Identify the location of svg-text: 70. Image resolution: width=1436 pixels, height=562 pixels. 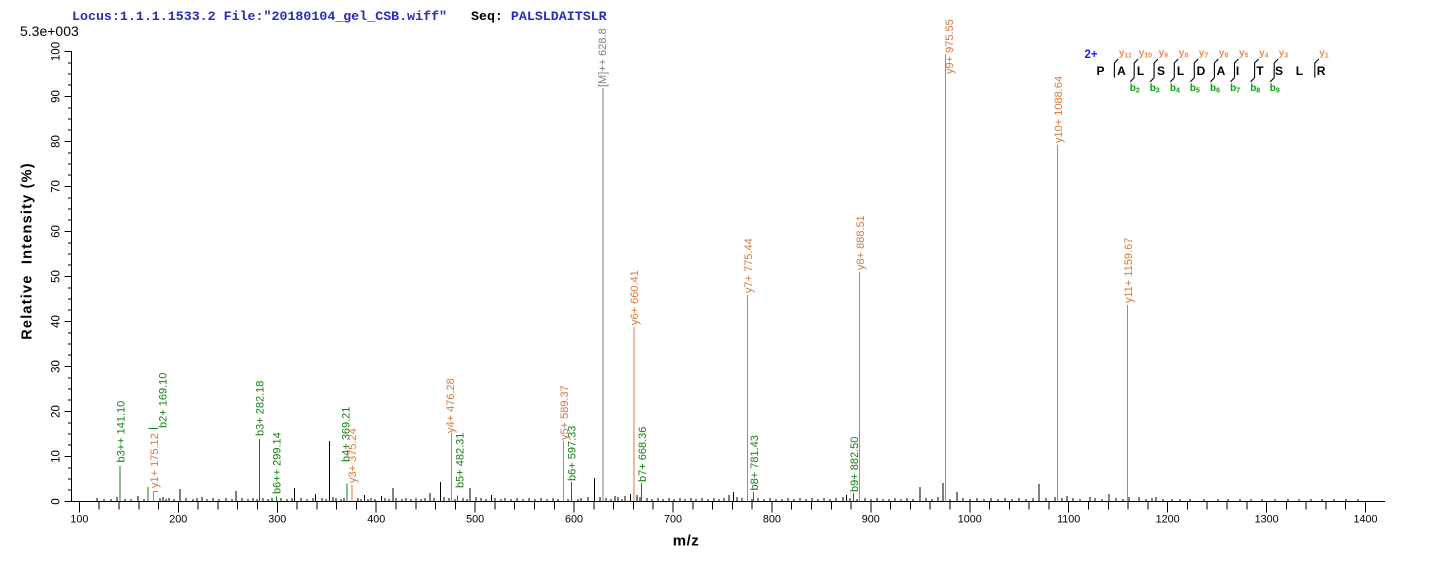
(57, 186).